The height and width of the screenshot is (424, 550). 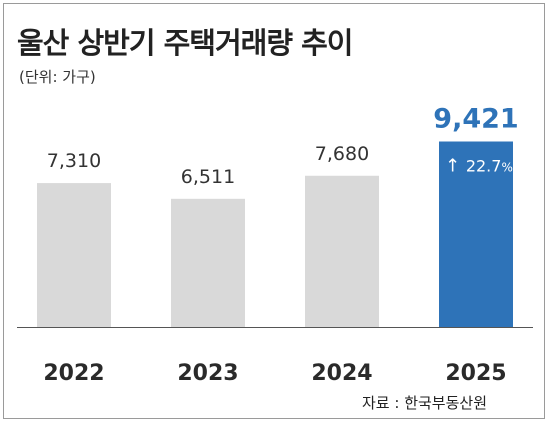 I want to click on bar-2025, so click(x=476, y=234).